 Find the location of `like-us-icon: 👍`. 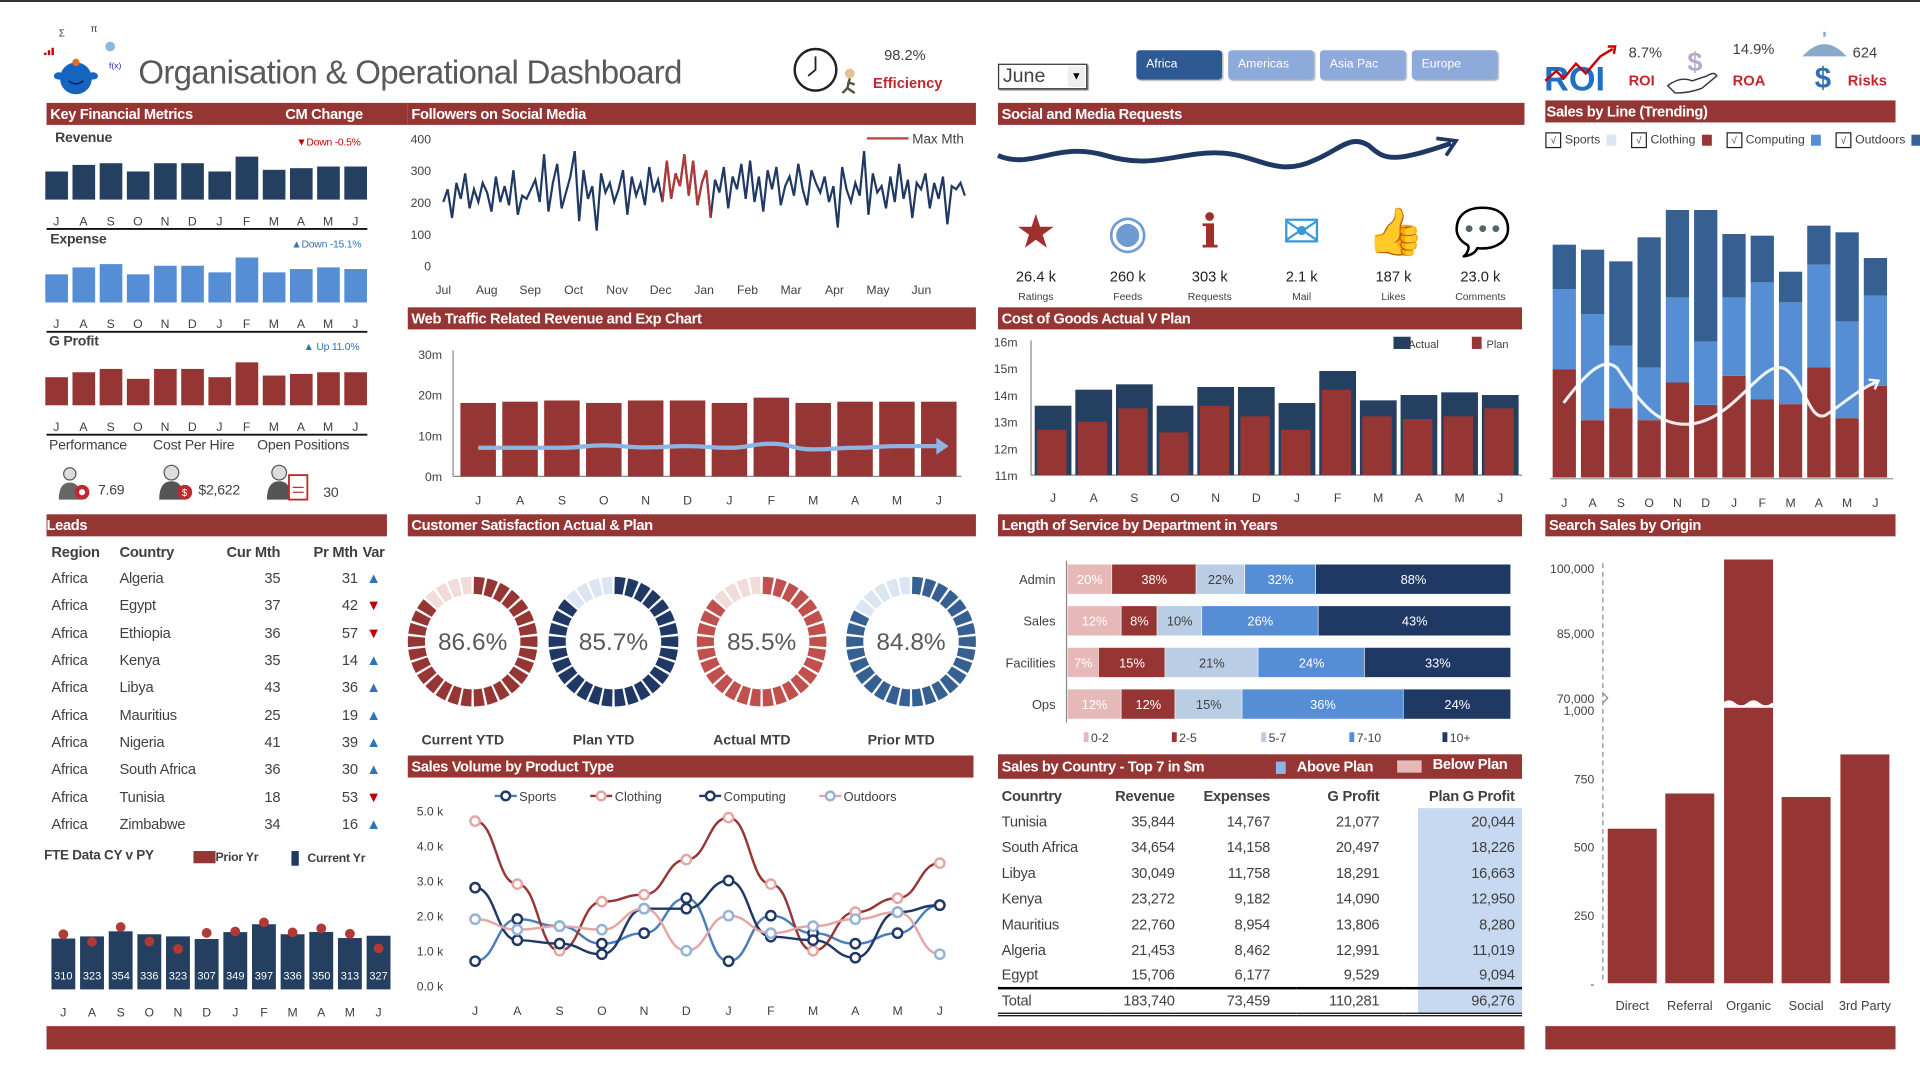

like-us-icon: 👍 is located at coordinates (1395, 232).